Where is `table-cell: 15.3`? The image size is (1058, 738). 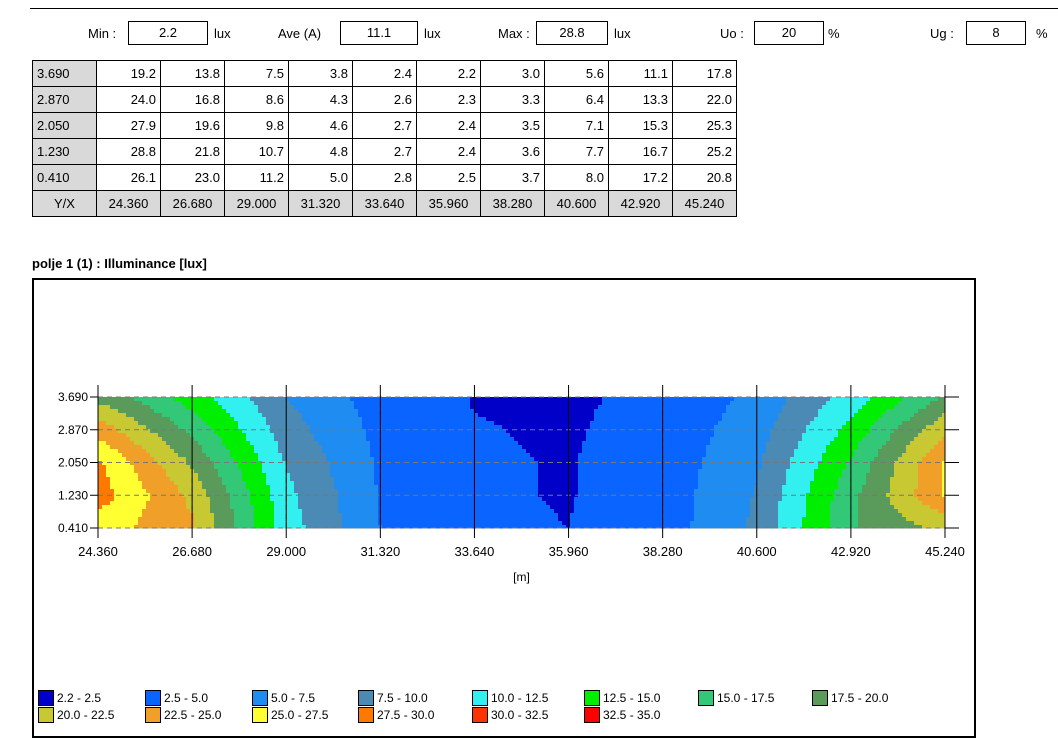 table-cell: 15.3 is located at coordinates (640, 125).